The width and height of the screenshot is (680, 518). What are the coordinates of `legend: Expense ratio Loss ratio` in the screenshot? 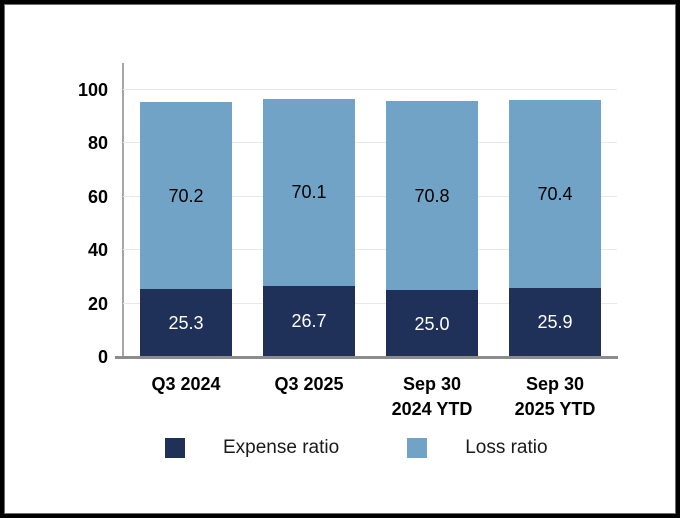 It's located at (356, 448).